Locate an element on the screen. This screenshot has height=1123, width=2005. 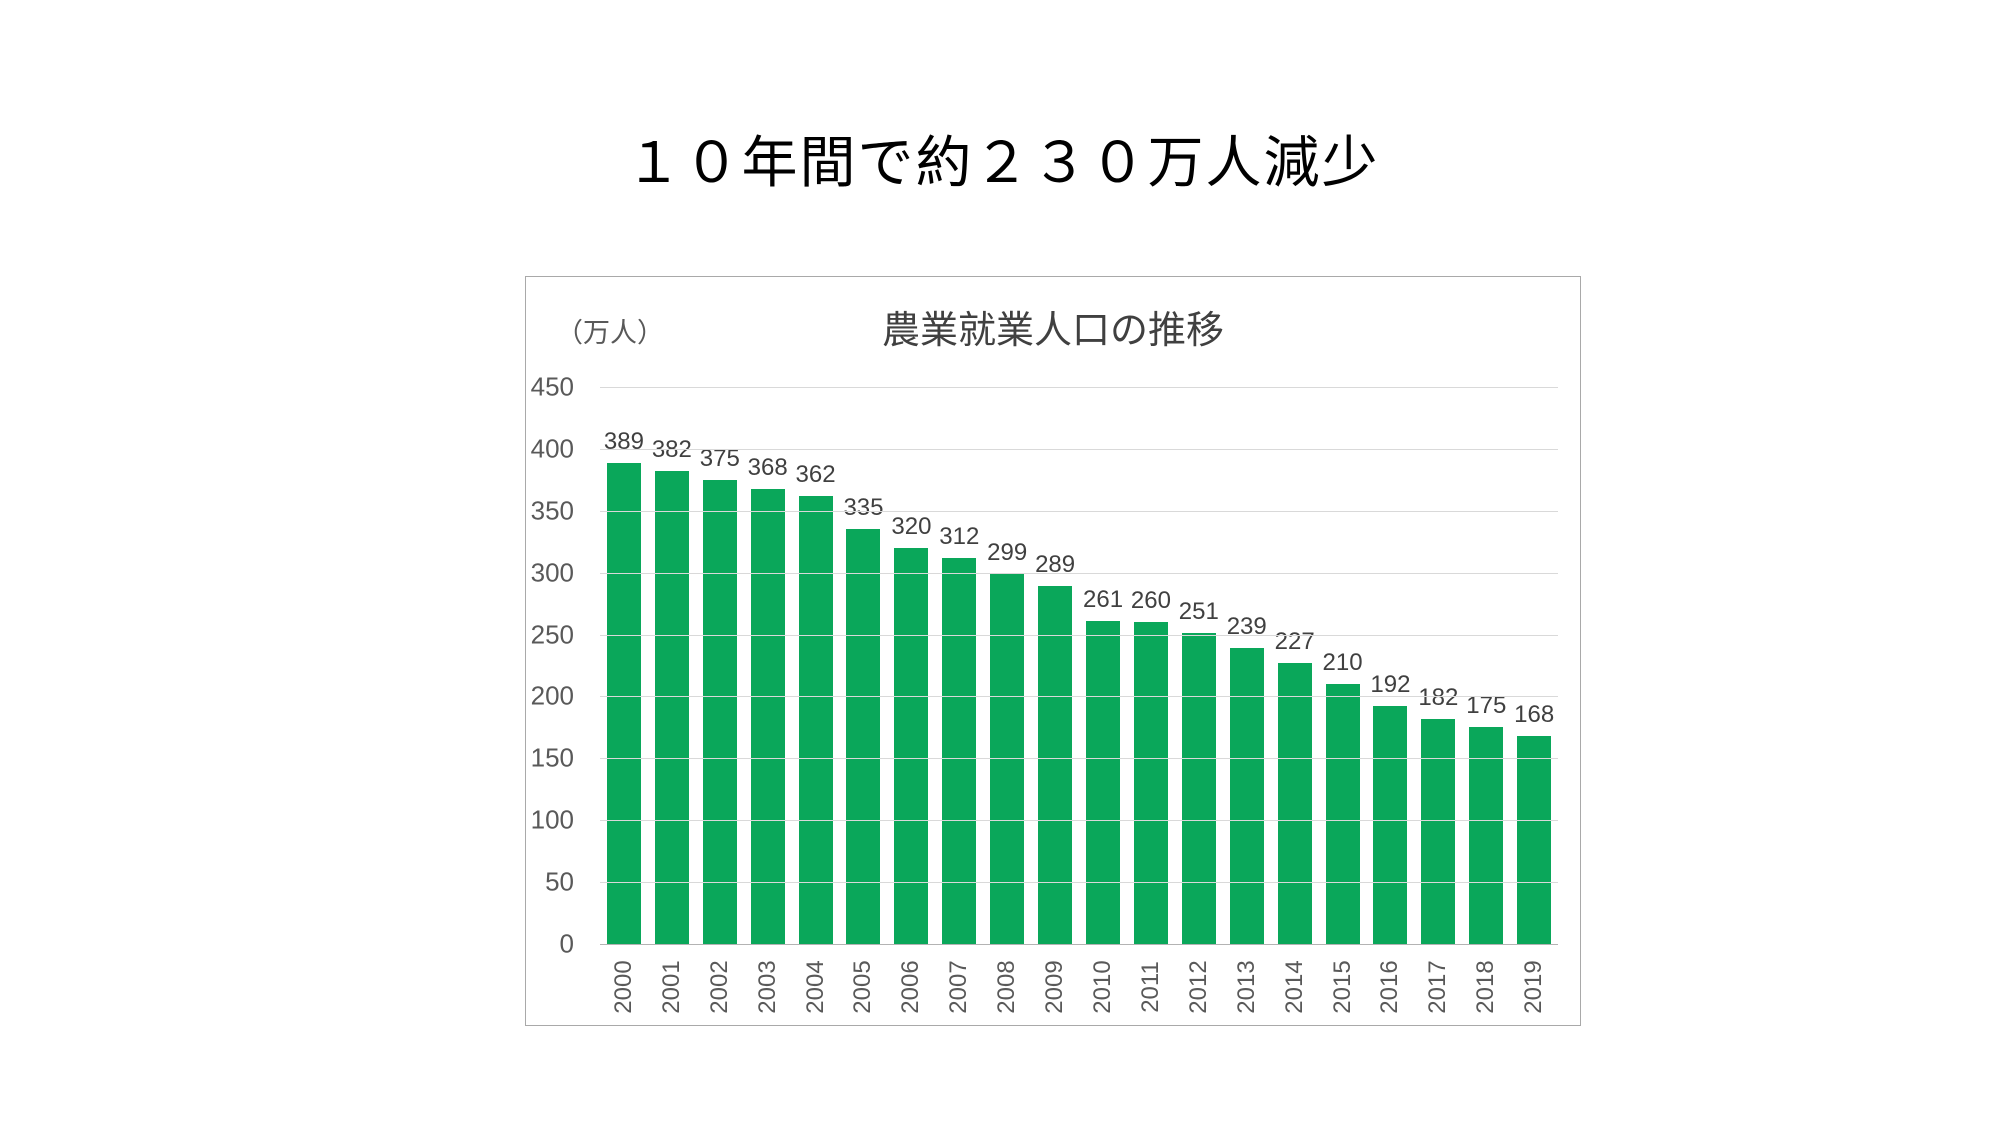
x-tick-label-2012: 2012 is located at coordinates (1198, 987).